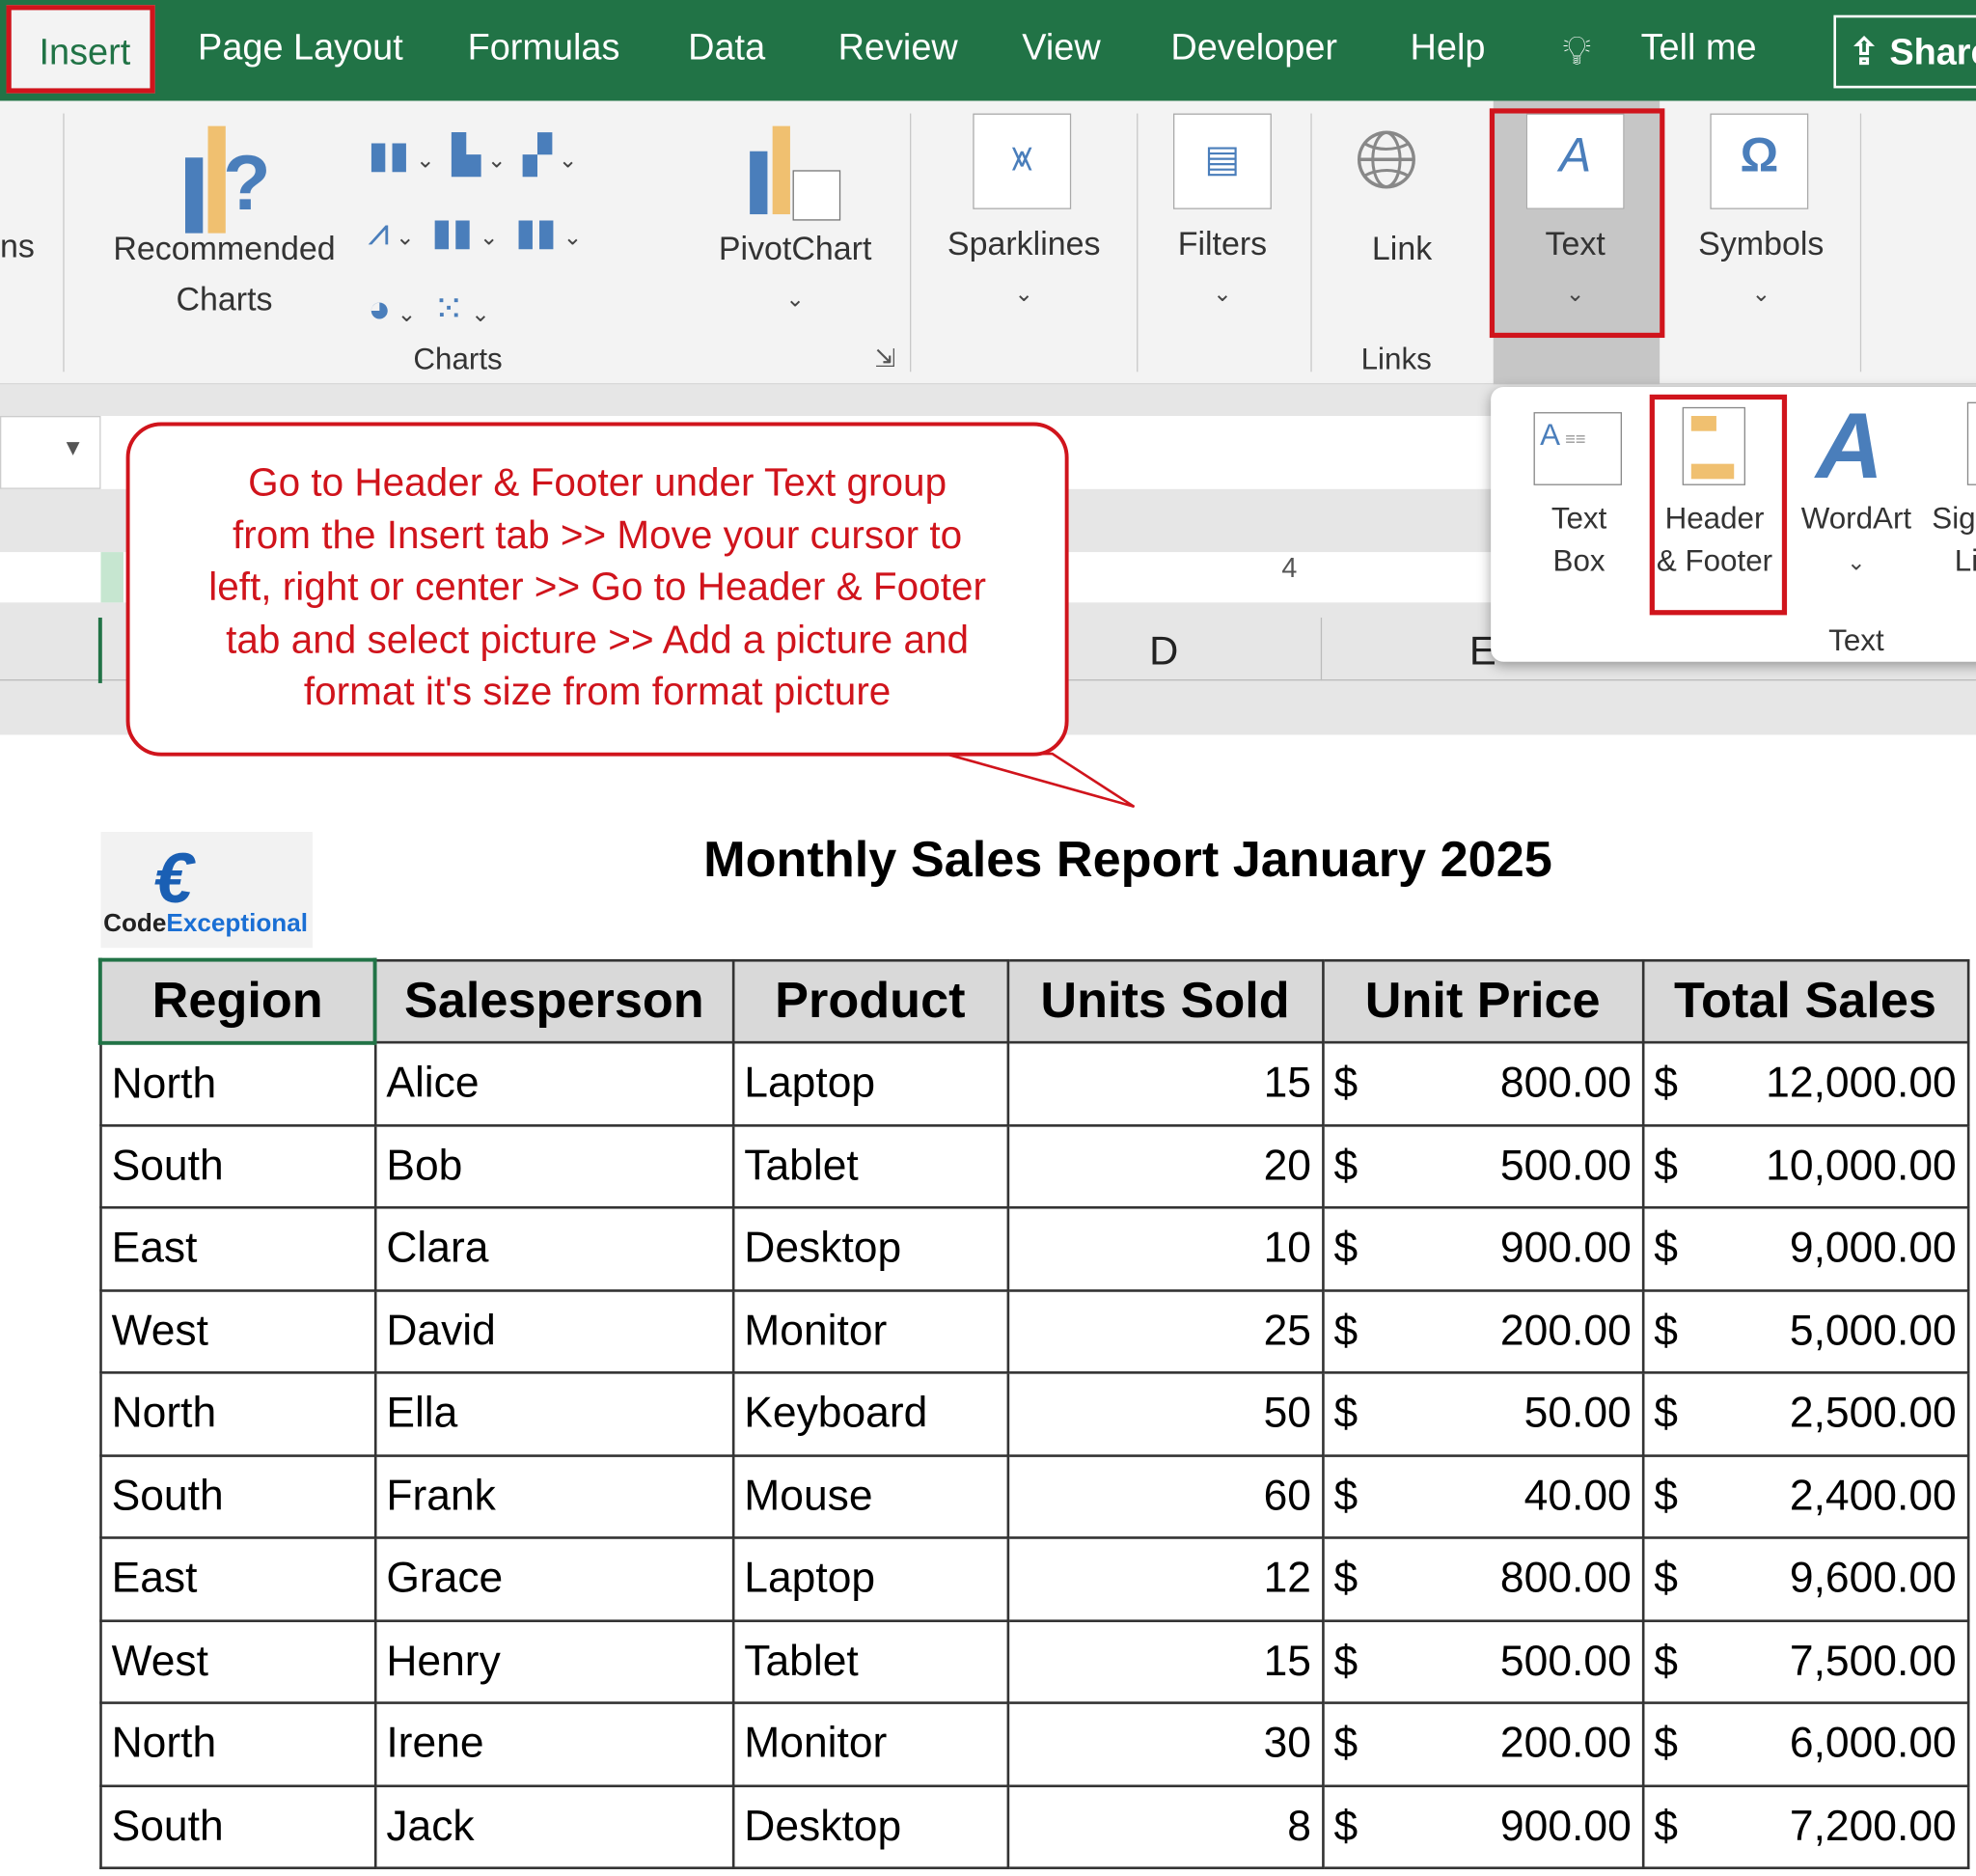 The width and height of the screenshot is (1976, 1876). Describe the element at coordinates (553, 1744) in the screenshot. I see `table-cell: Irene` at that location.